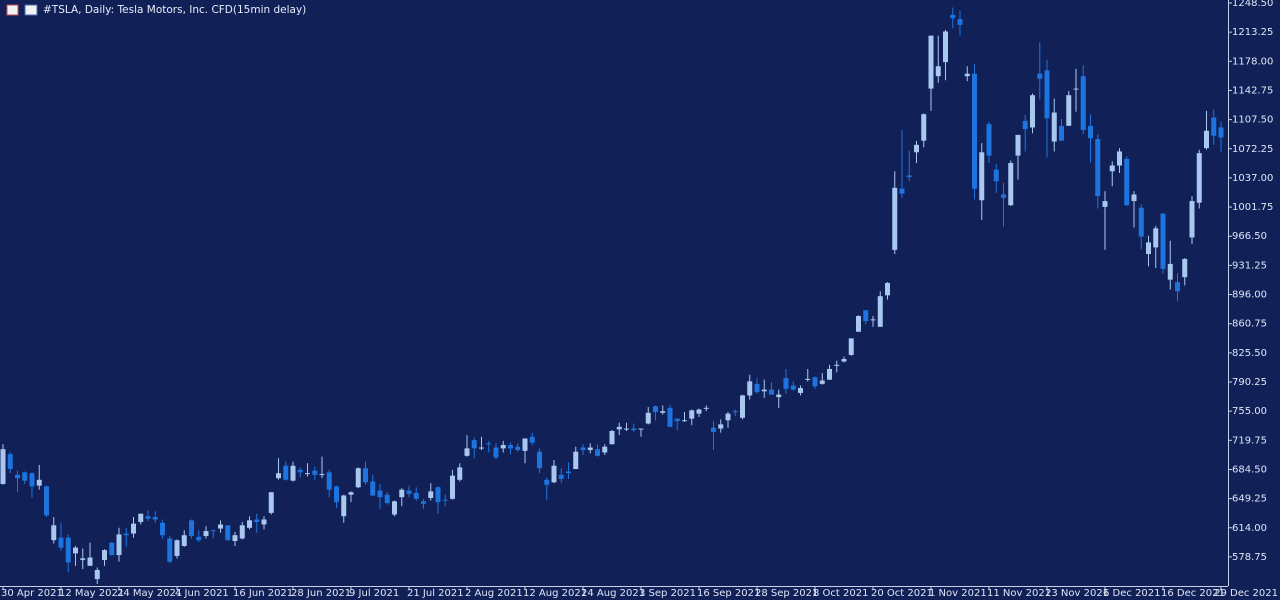 The width and height of the screenshot is (1280, 600). Describe the element at coordinates (1252, 61) in the screenshot. I see `y-tick-label: 1178.00` at that location.